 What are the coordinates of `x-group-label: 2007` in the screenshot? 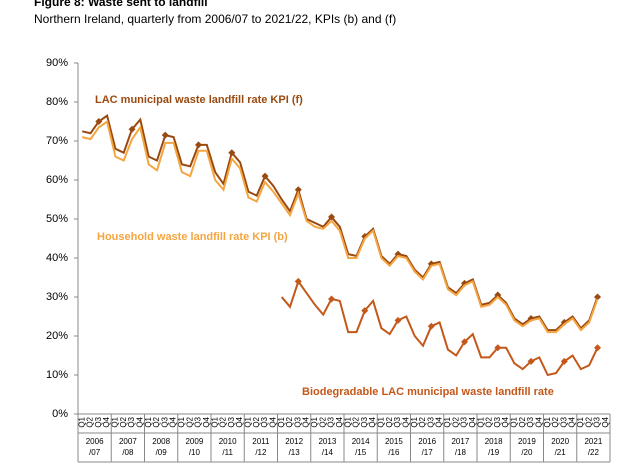 It's located at (128, 441).